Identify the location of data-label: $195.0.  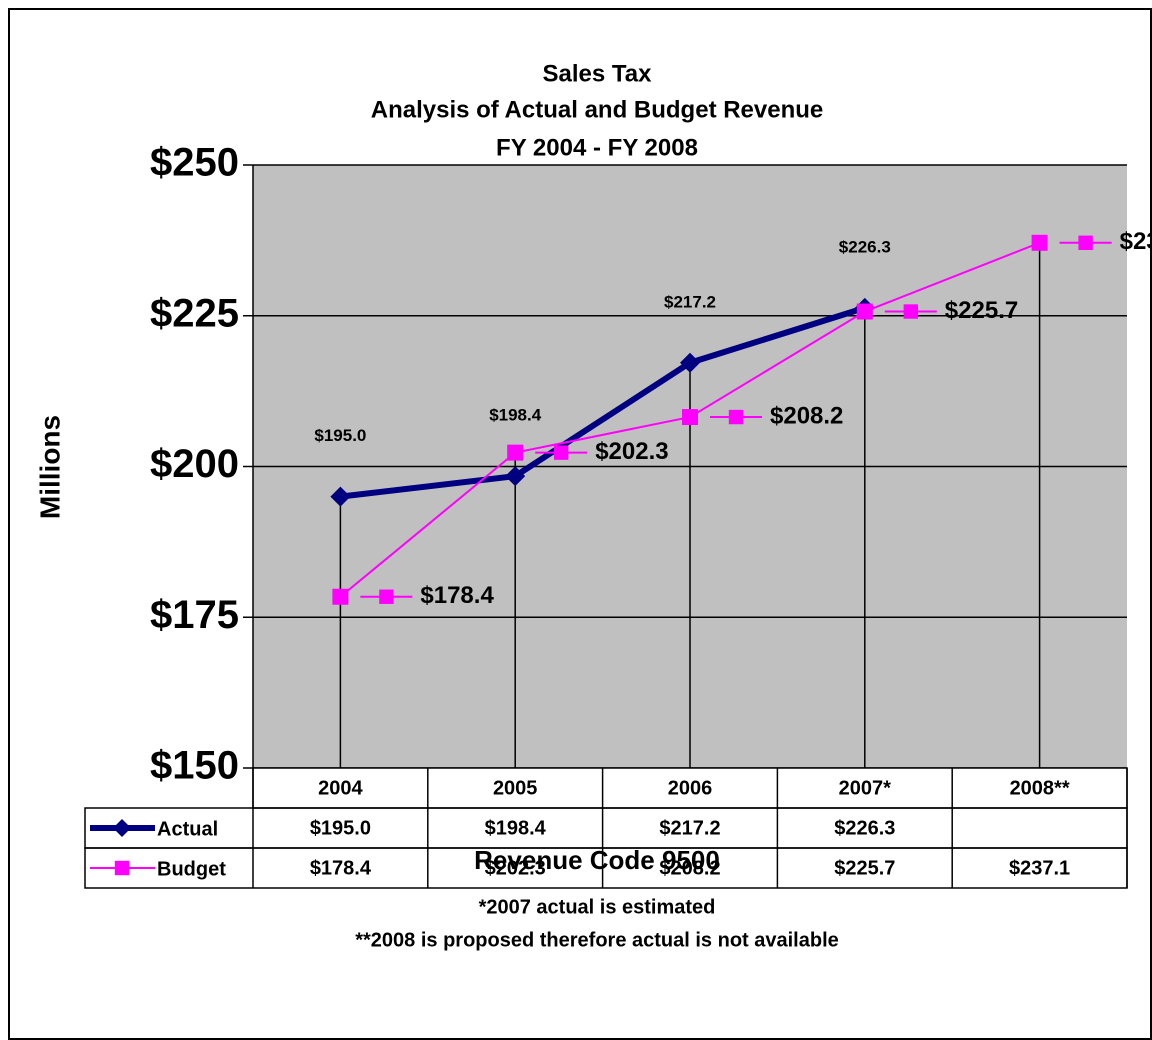
(340, 435).